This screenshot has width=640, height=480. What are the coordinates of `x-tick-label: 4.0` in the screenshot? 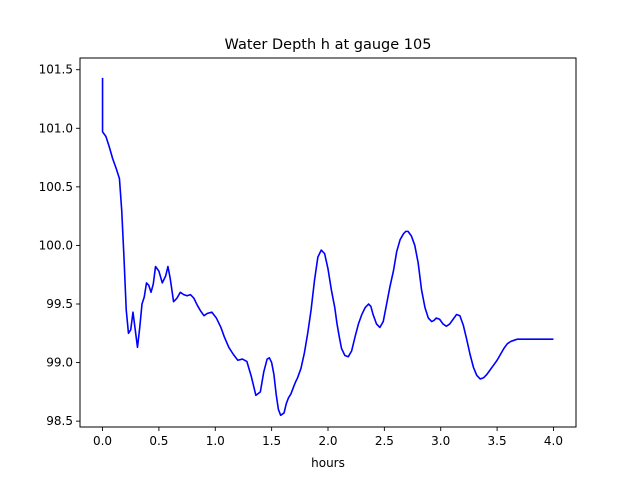 It's located at (553, 441).